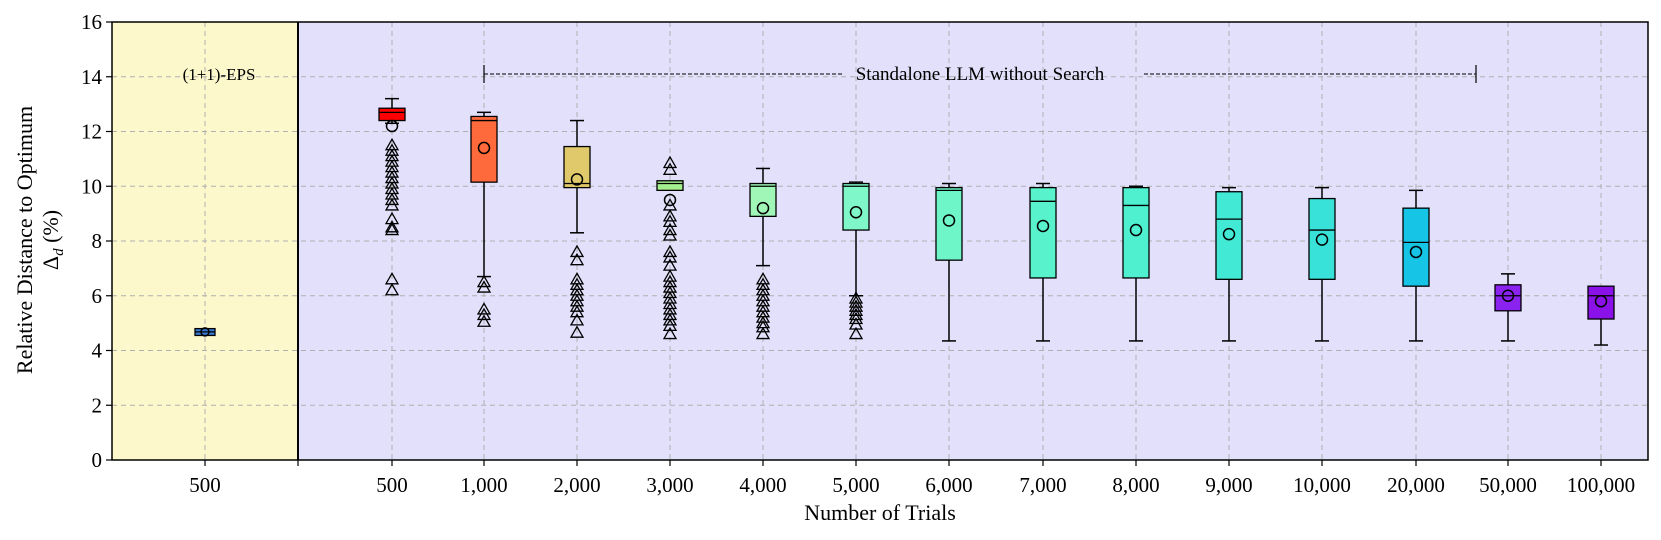 This screenshot has width=1661, height=540. Describe the element at coordinates (92, 77) in the screenshot. I see `y-tick-label: 14` at that location.